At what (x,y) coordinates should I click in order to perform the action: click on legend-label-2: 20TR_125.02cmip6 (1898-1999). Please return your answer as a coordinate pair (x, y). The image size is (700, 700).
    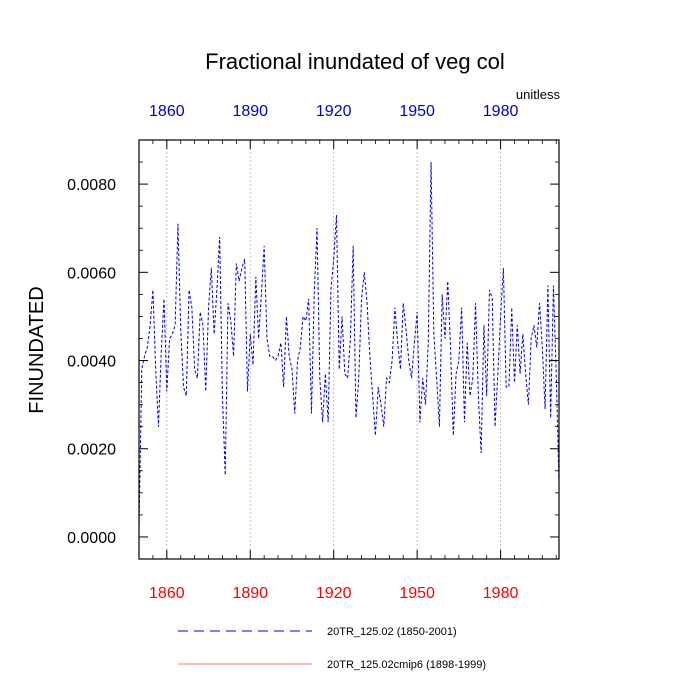
    Looking at the image, I should click on (406, 665).